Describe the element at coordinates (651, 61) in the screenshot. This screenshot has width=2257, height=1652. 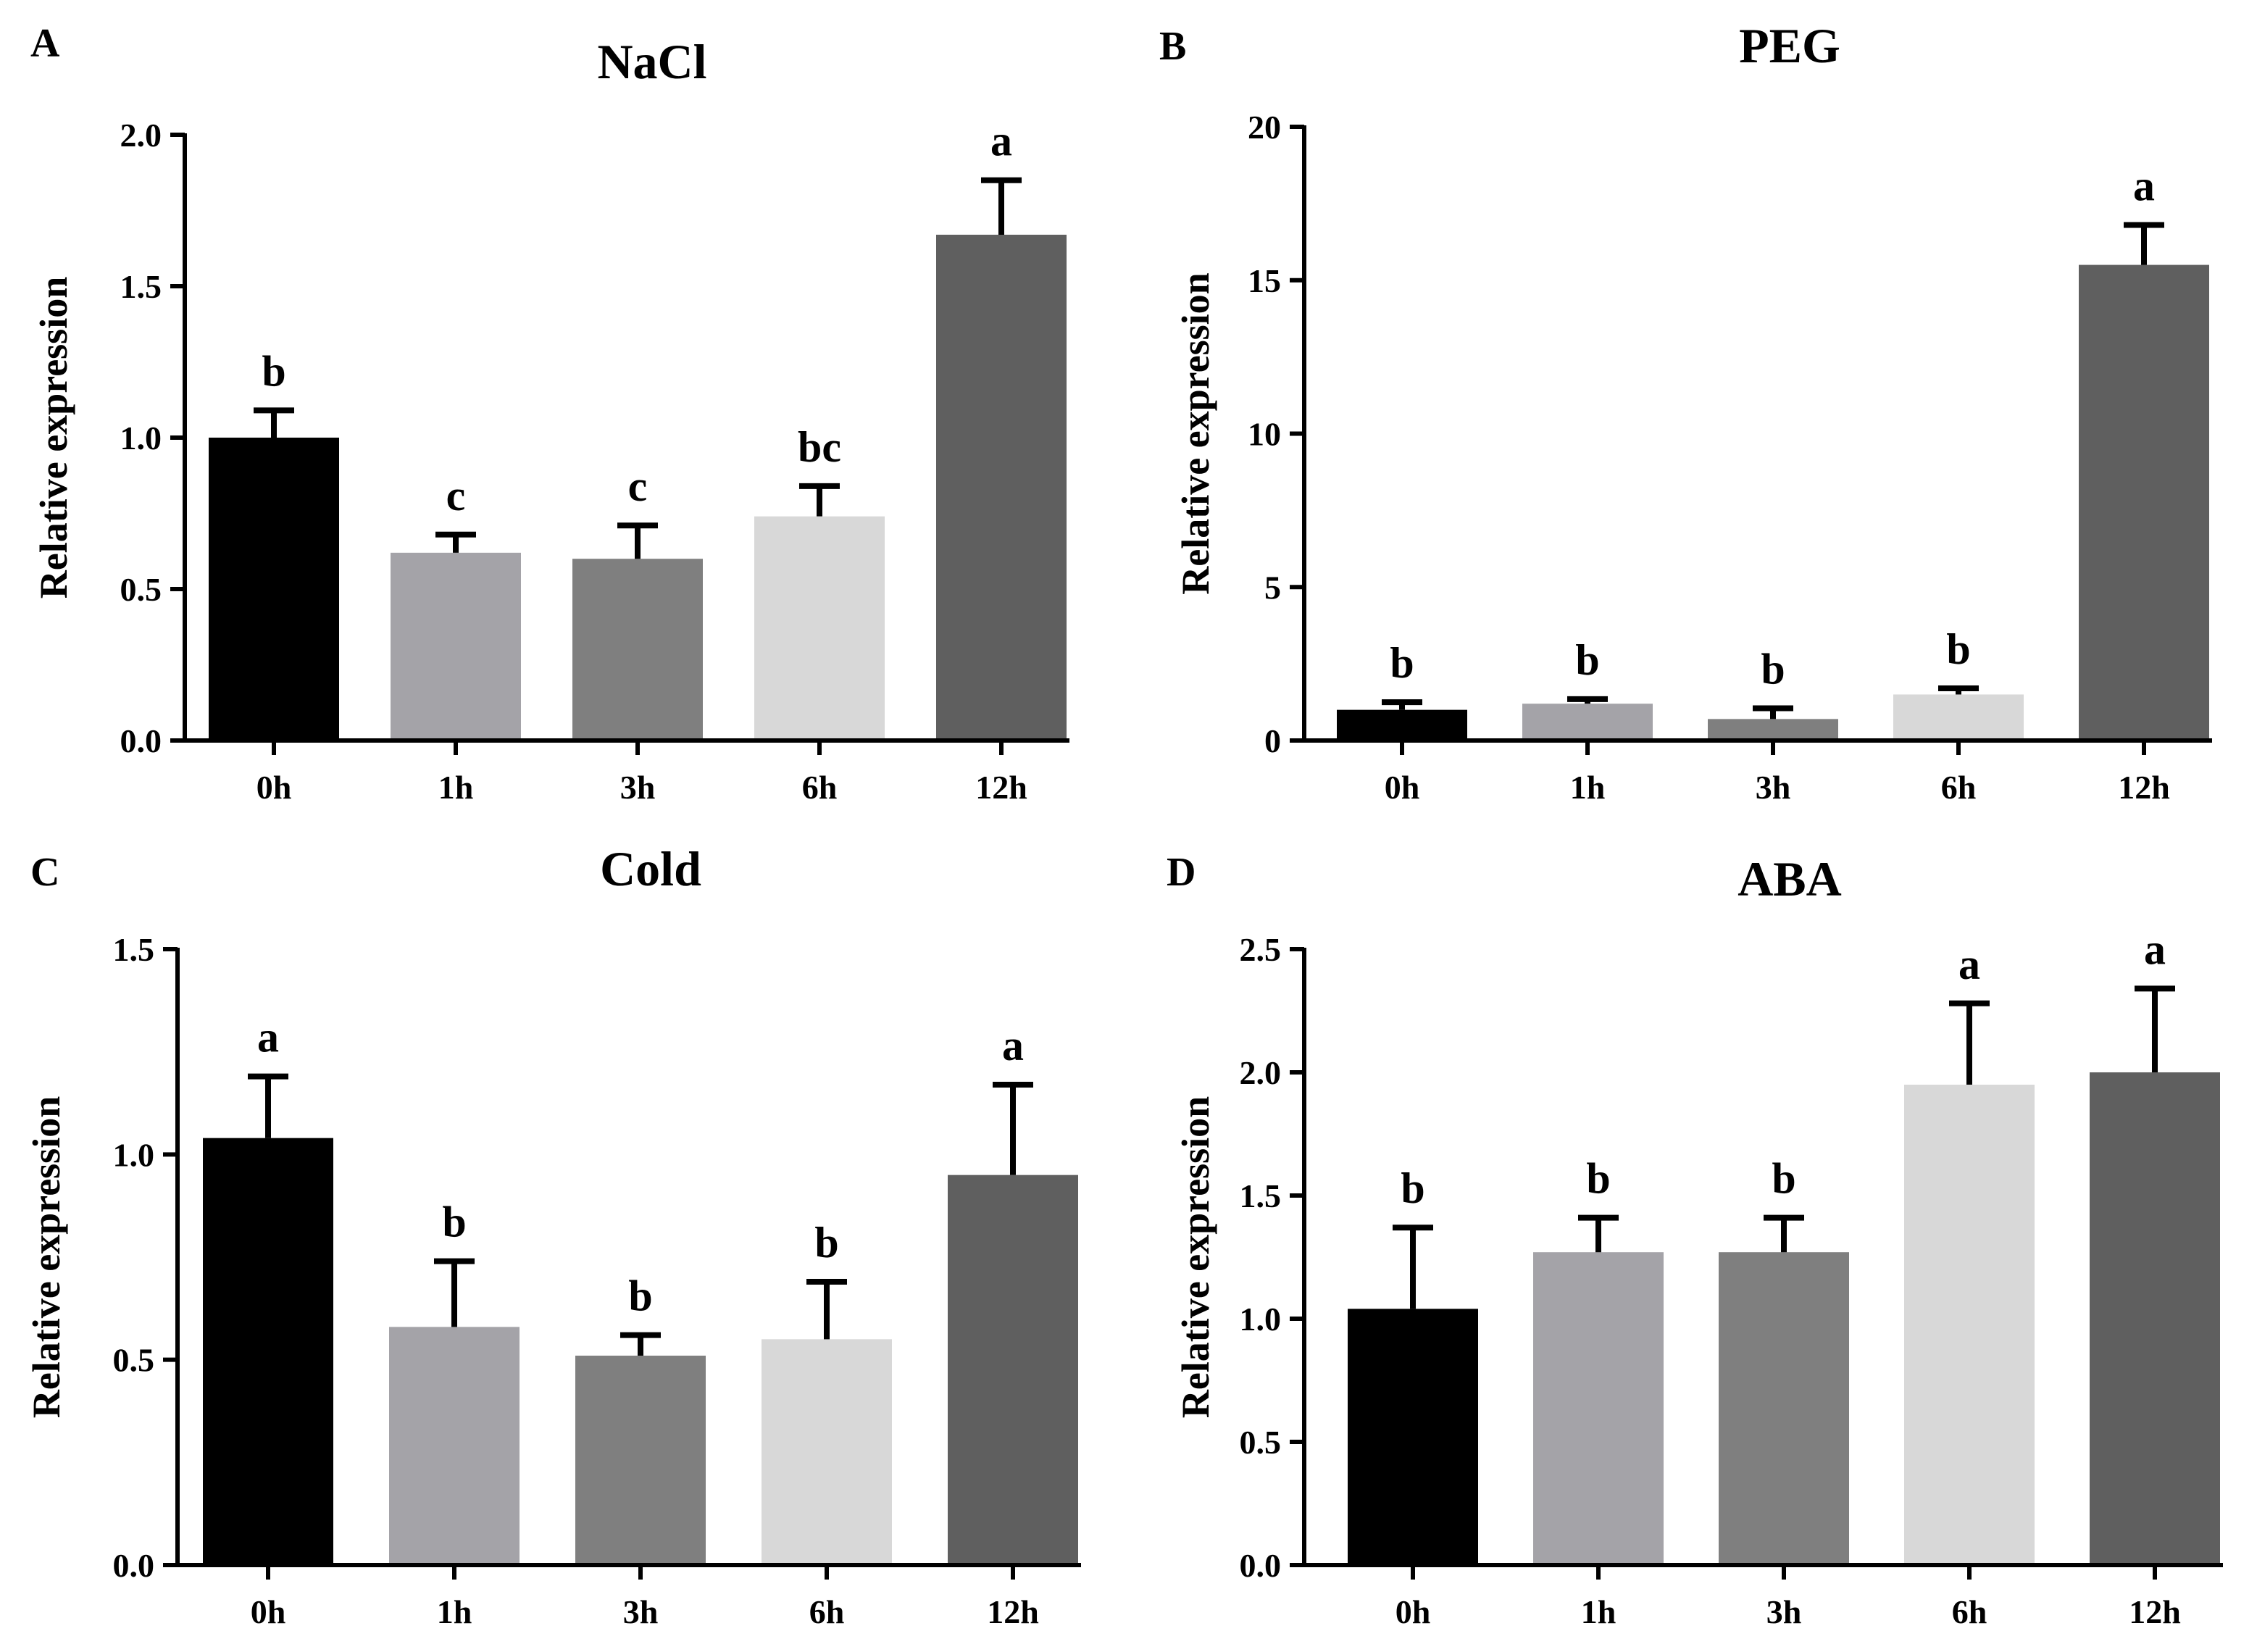
I see `chart-title: NaCl` at that location.